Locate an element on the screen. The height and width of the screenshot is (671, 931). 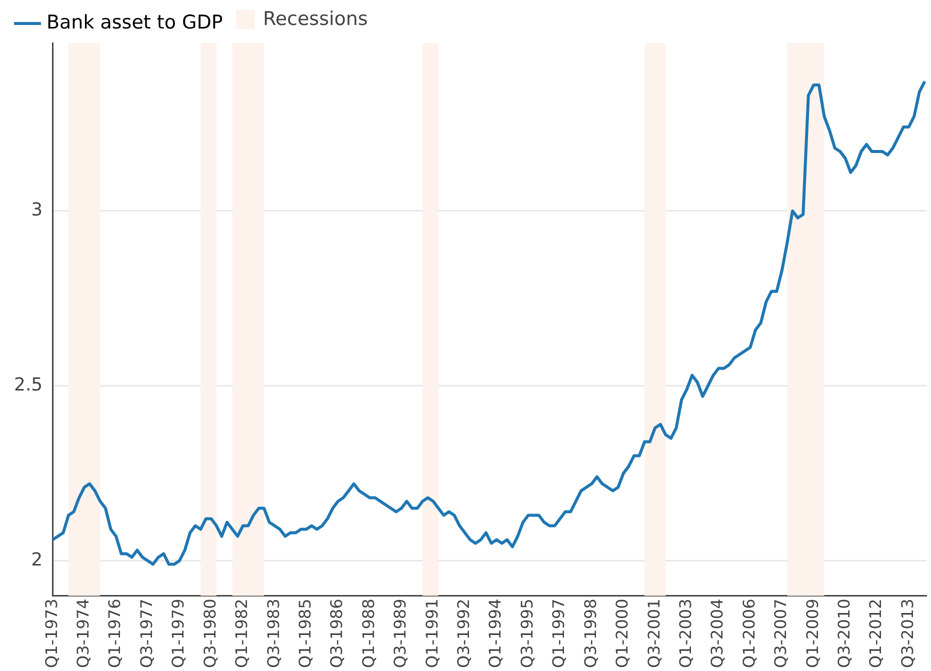
x-tick-label: Q3-1974 is located at coordinates (82, 633).